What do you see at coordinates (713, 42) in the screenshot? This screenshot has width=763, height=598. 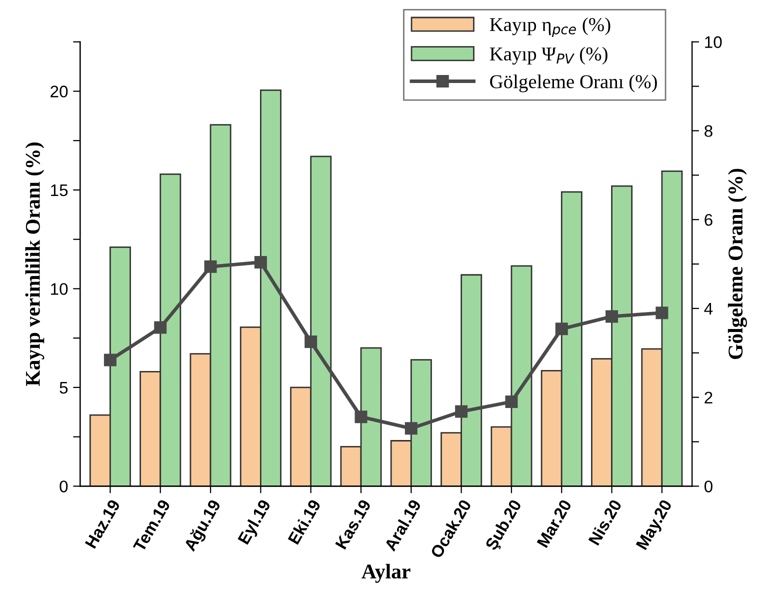 I see `y2-tick-label: 10` at bounding box center [713, 42].